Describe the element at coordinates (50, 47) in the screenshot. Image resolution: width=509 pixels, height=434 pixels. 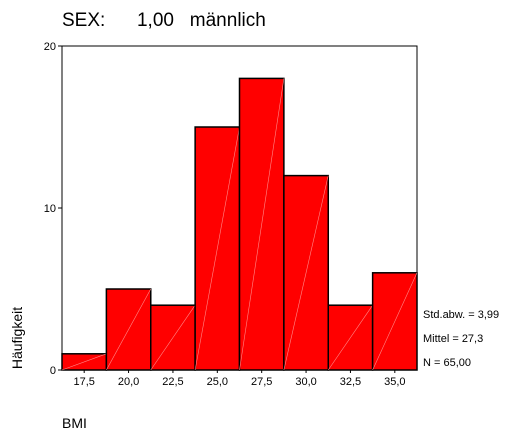
I see `y-tick-label: 20` at that location.